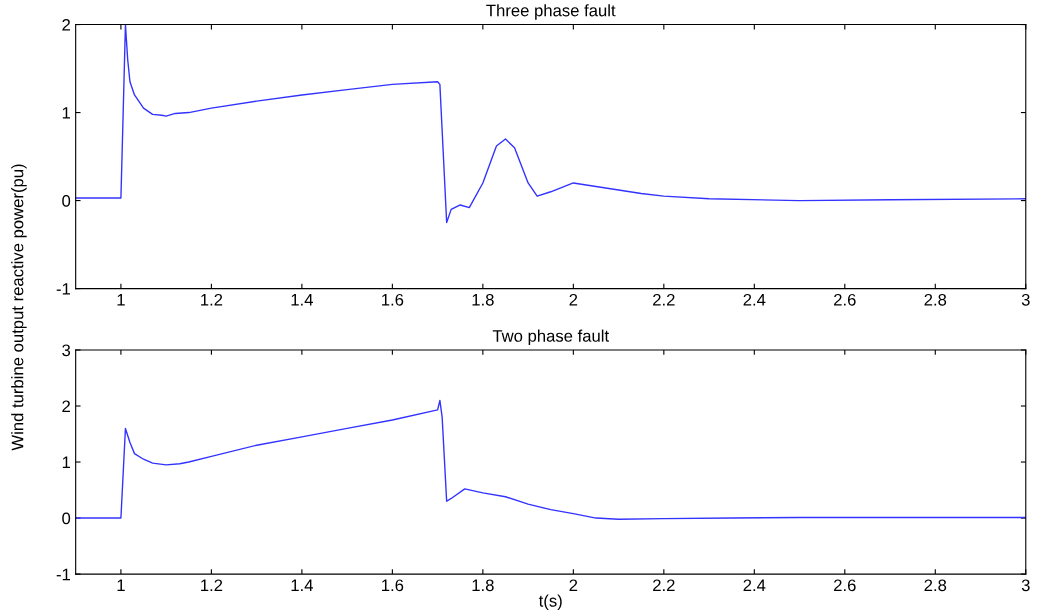  What do you see at coordinates (551, 12) in the screenshot?
I see `chart-title: Three phase fault` at bounding box center [551, 12].